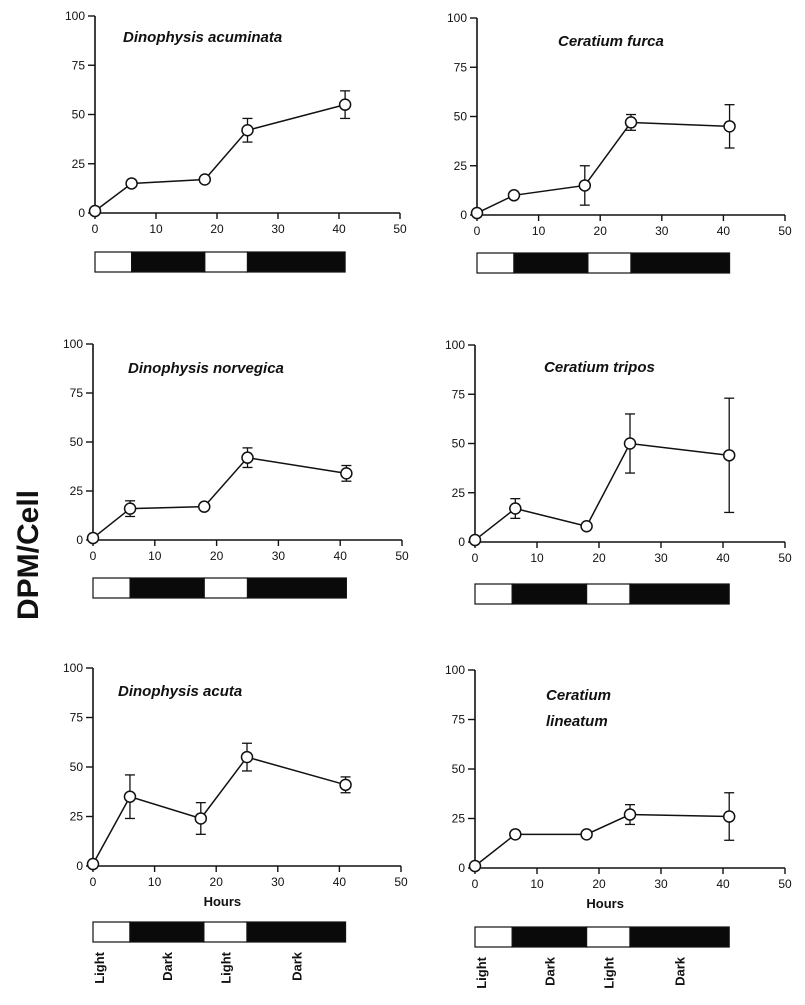  I want to click on y-axis-title: DPM/Cell, so click(28, 555).